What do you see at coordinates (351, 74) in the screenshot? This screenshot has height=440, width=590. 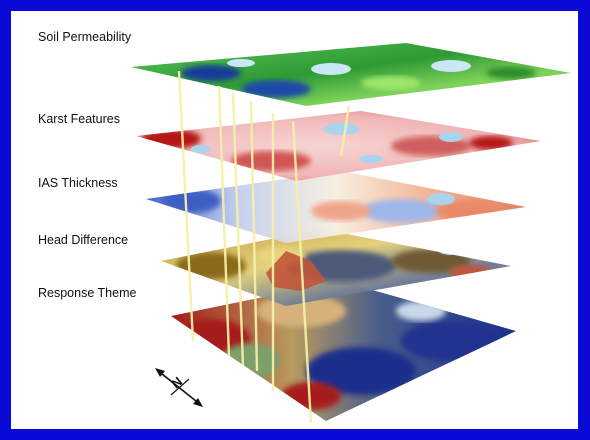 I see `layer-soil-permeability` at bounding box center [351, 74].